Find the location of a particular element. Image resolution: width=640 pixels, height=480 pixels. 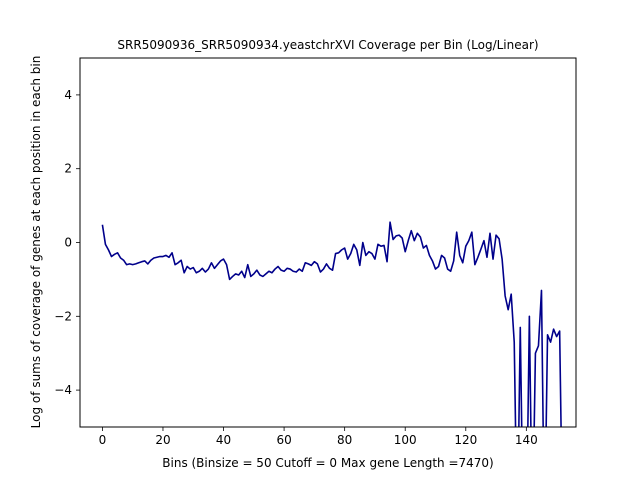

y-tick-label: 2 is located at coordinates (68, 169).